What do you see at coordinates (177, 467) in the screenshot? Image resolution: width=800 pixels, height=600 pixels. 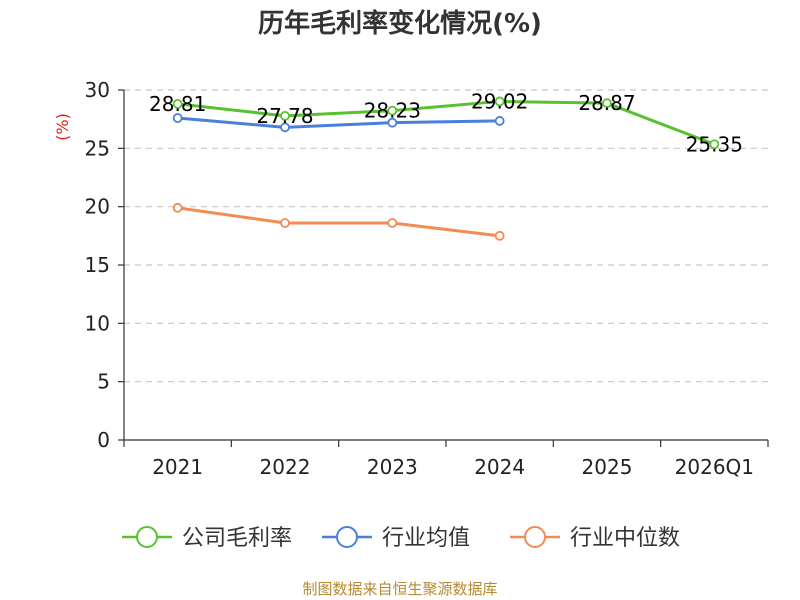 I see `x-tick-label-2021: 2021` at bounding box center [177, 467].